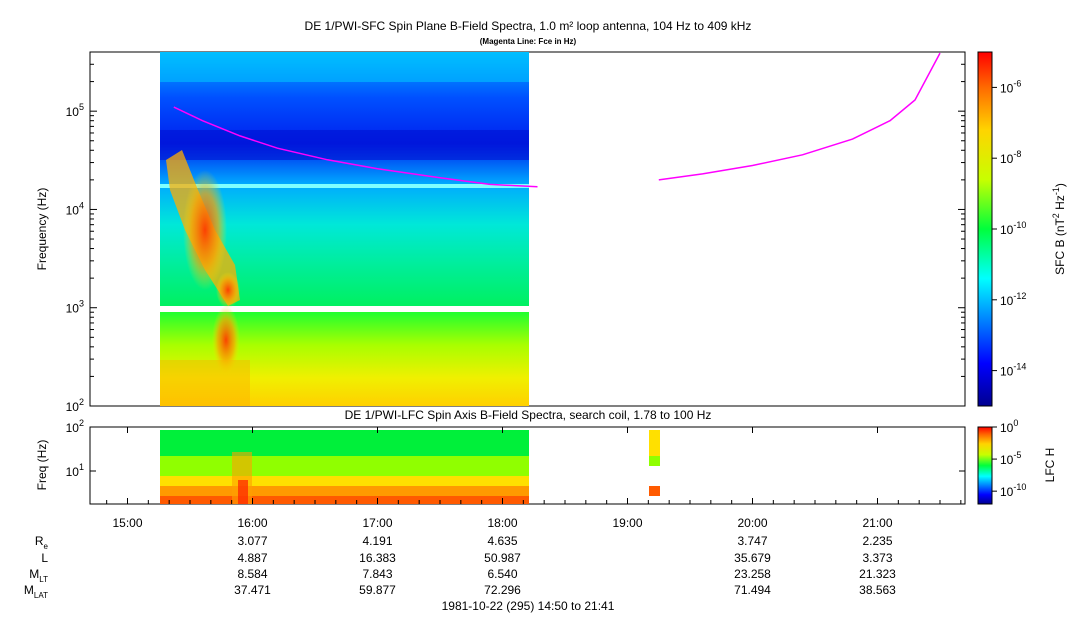 The image size is (1083, 620). I want to click on sfc-cyan-line, so click(344, 186).